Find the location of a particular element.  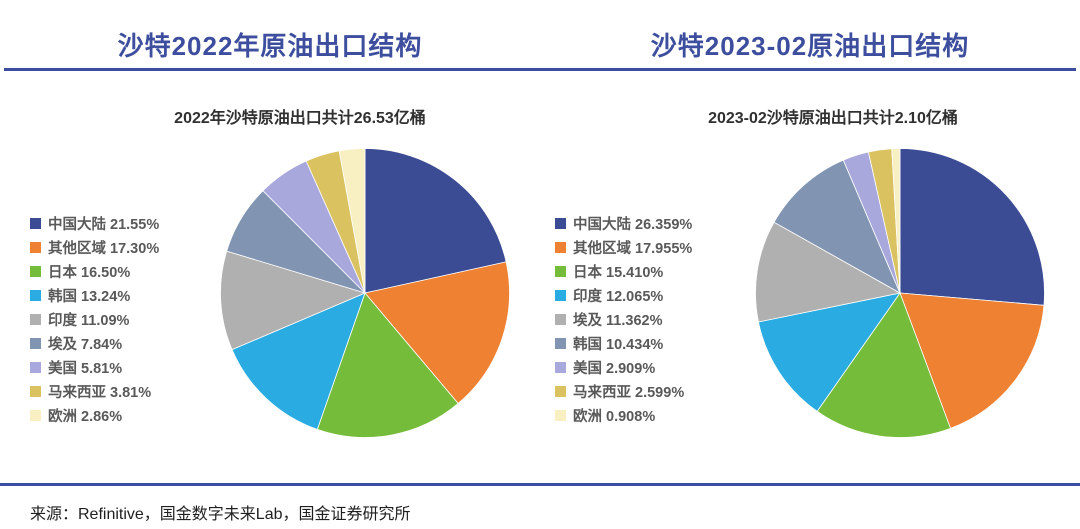

legend-item: 美国 5.81% is located at coordinates (94, 367).